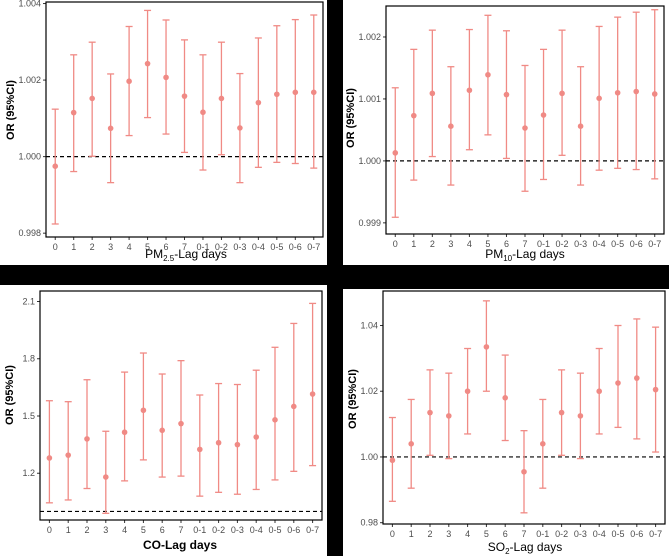 The width and height of the screenshot is (669, 556). What do you see at coordinates (369, 161) in the screenshot?
I see `y-tick-label: 1.000` at bounding box center [369, 161].